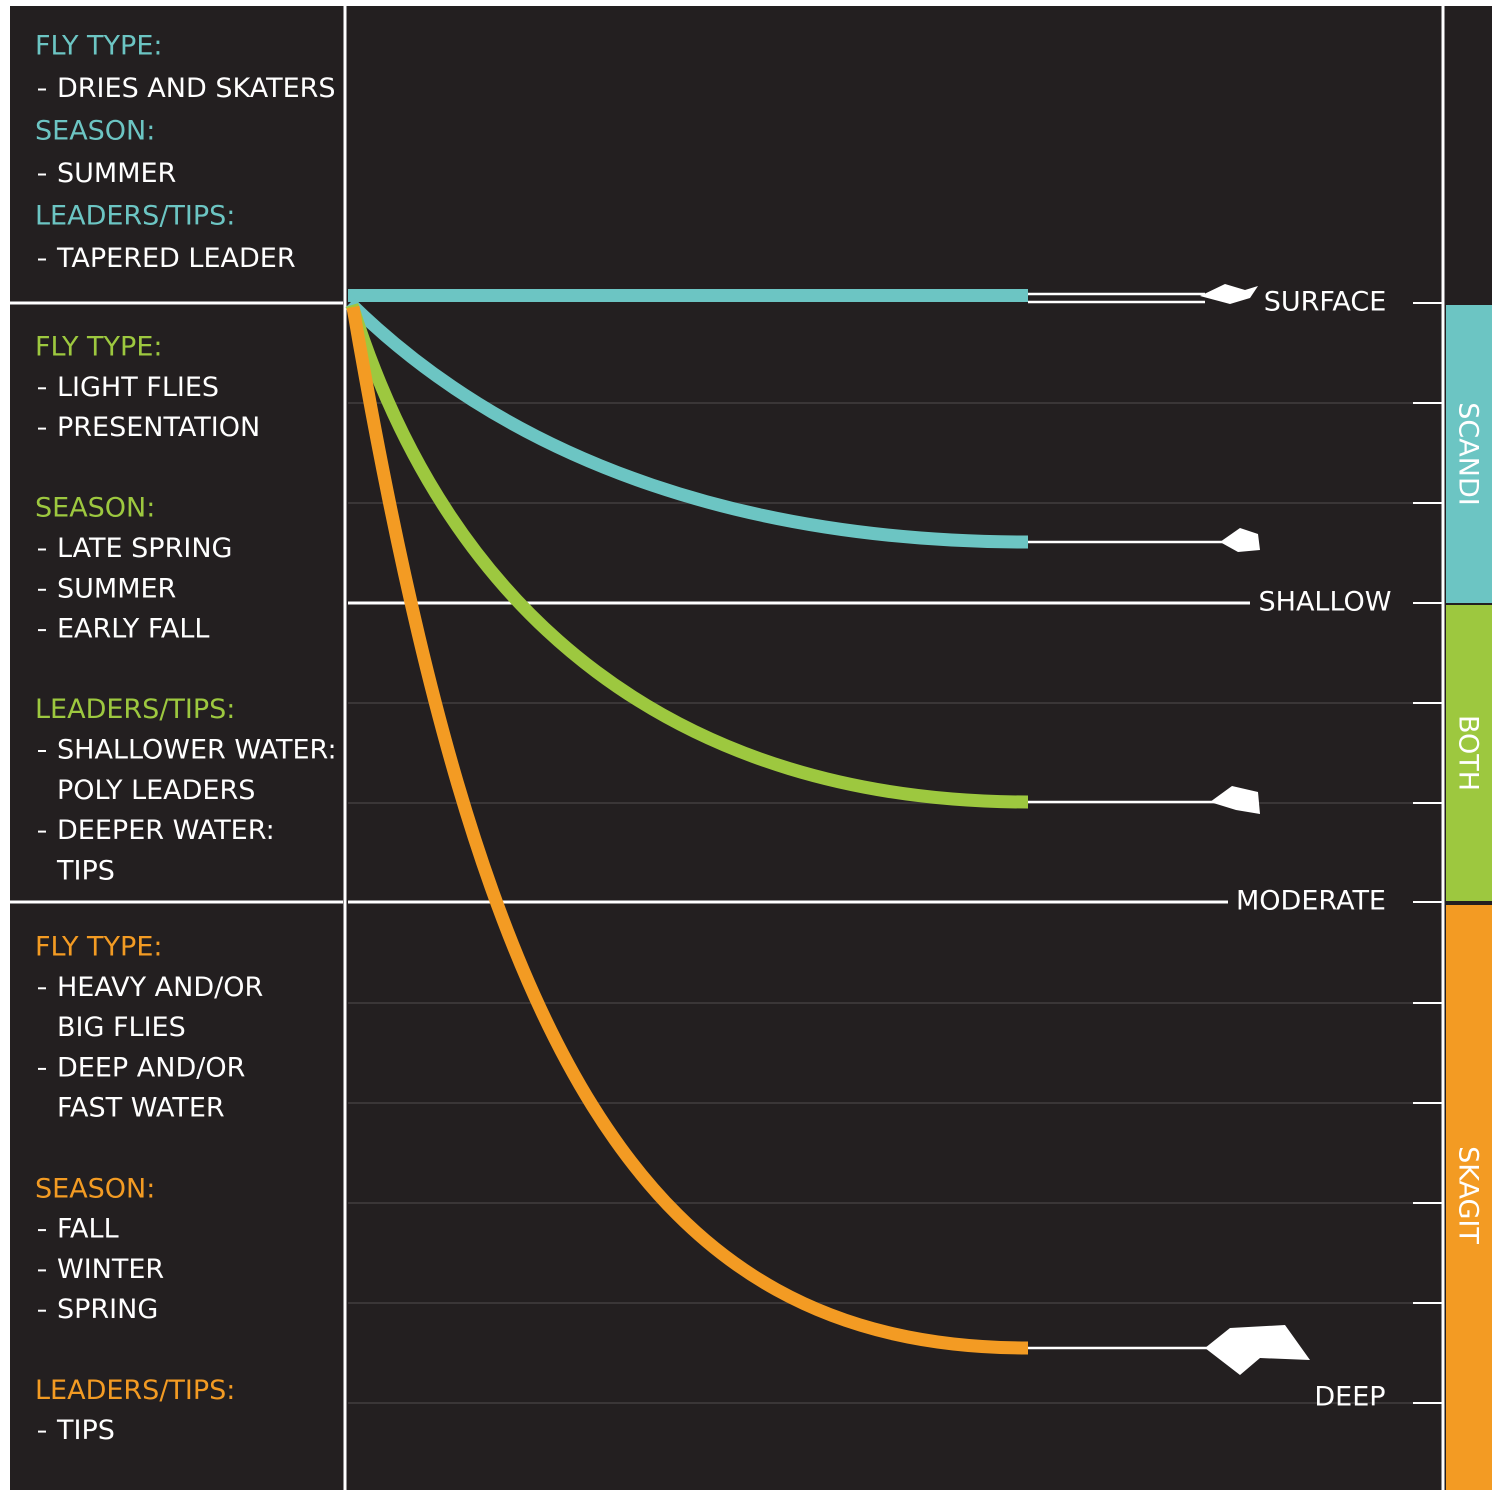  Describe the element at coordinates (1126, 821) in the screenshot. I see `leaders` at that location.